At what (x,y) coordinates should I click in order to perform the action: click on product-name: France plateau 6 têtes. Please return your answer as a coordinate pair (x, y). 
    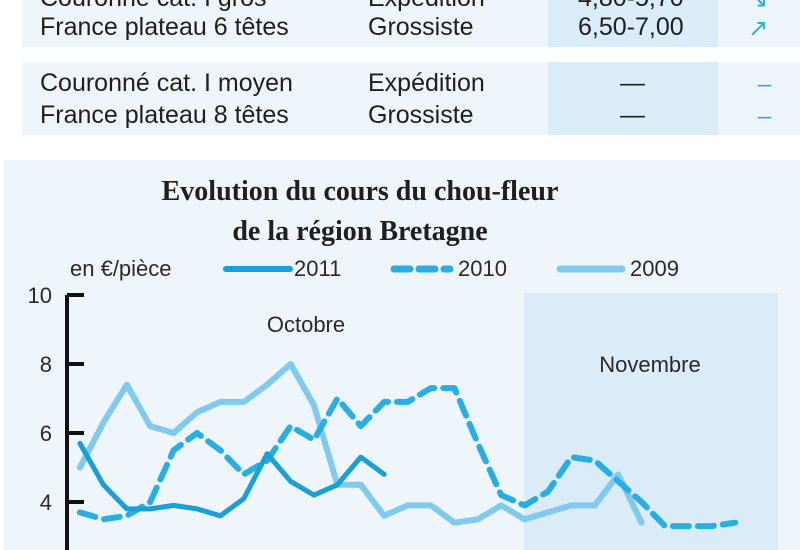
    Looking at the image, I should click on (164, 27).